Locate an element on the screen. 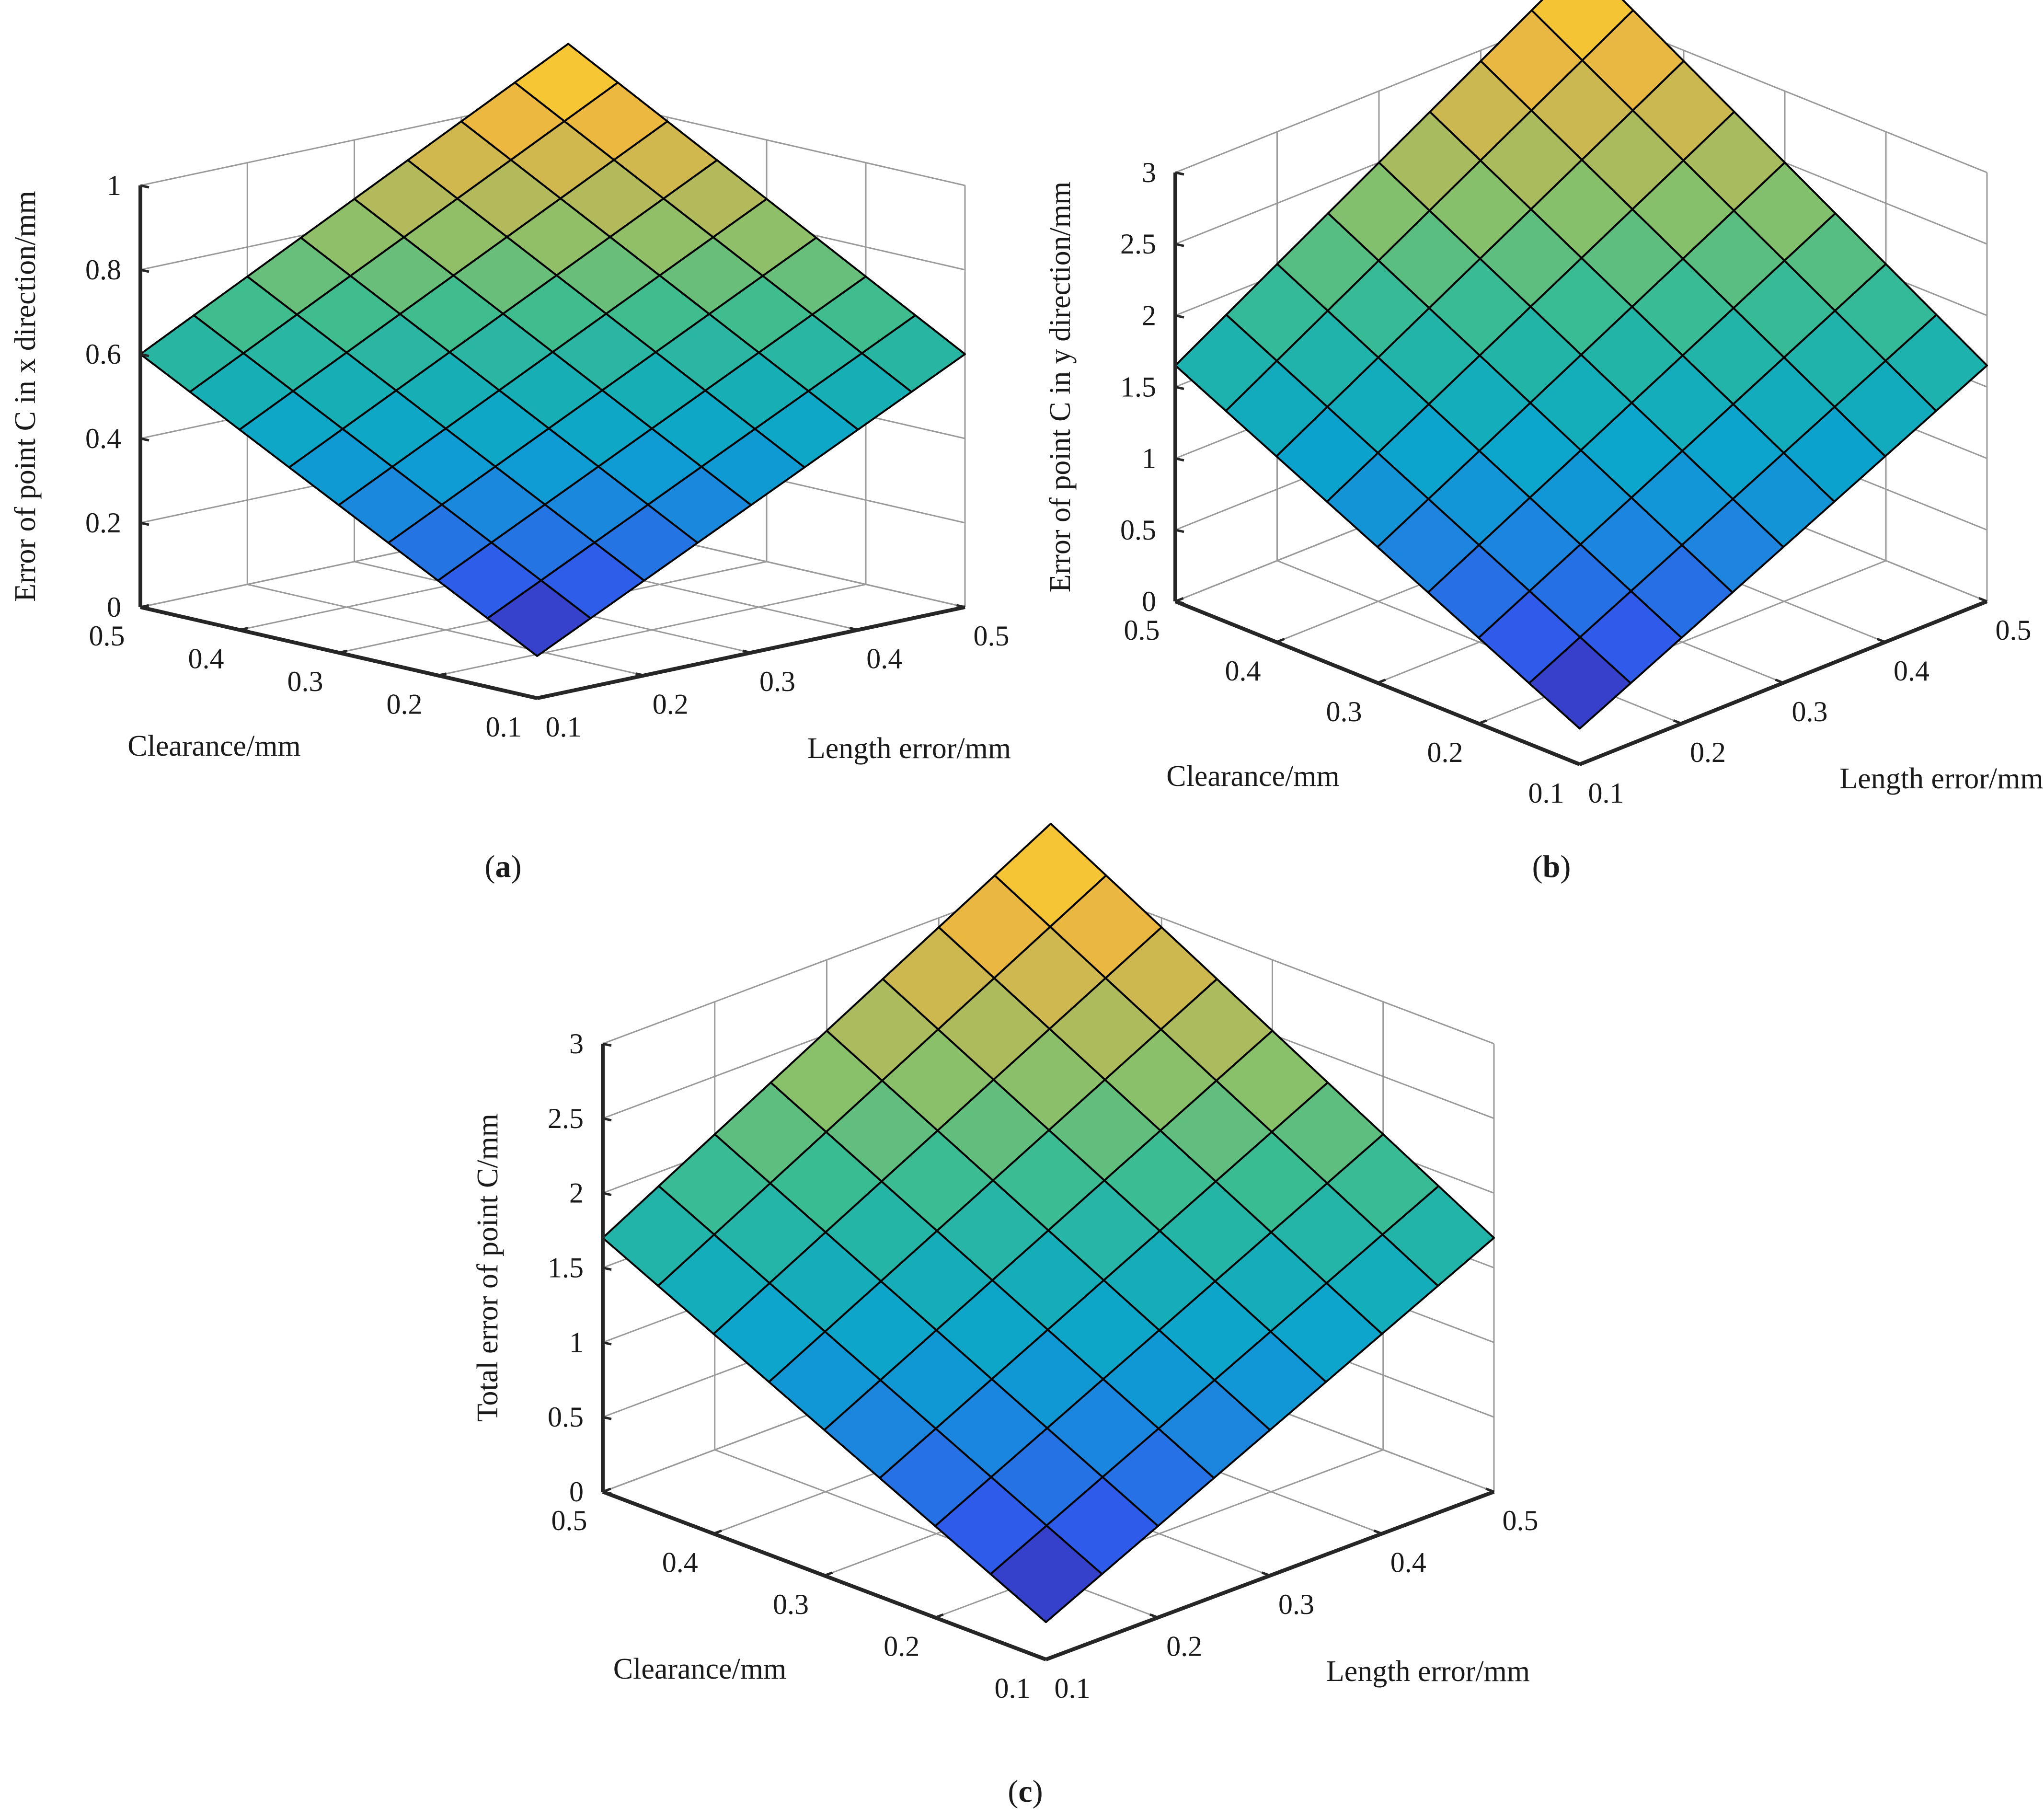 The image size is (2044, 1820). z-axis-label: Error of point C in y direction/mm is located at coordinates (1061, 387).